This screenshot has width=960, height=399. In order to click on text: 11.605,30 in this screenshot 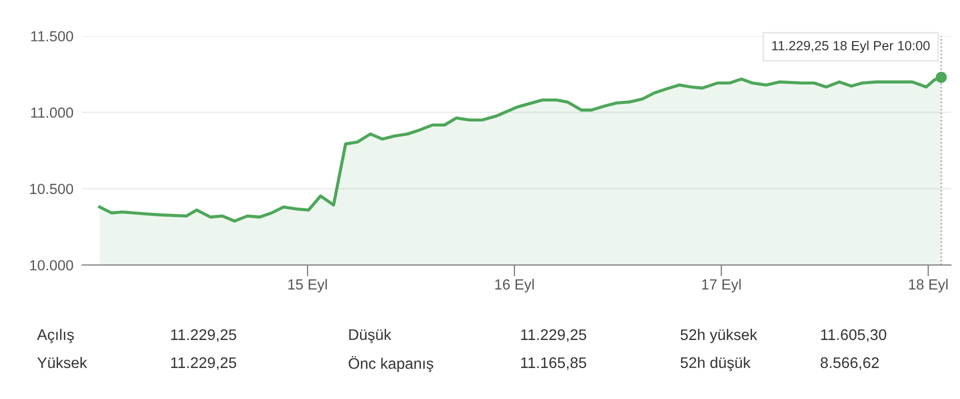, I will do `click(853, 335)`.